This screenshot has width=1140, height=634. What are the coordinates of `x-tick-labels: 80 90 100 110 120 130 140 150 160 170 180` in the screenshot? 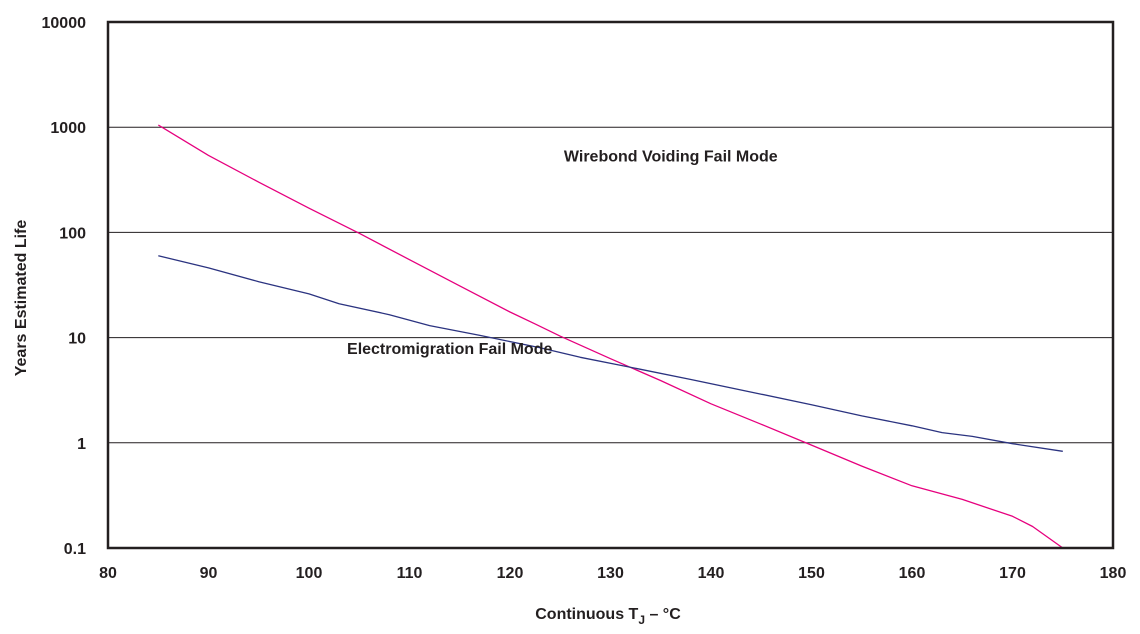 It's located at (612, 573).